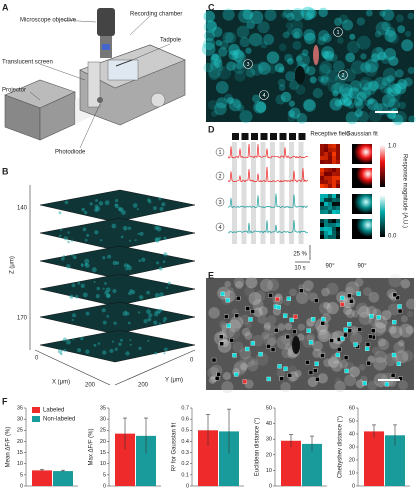 This screenshot has width=416, height=500. I want to click on y-tick-label: 5, so click(21, 475).